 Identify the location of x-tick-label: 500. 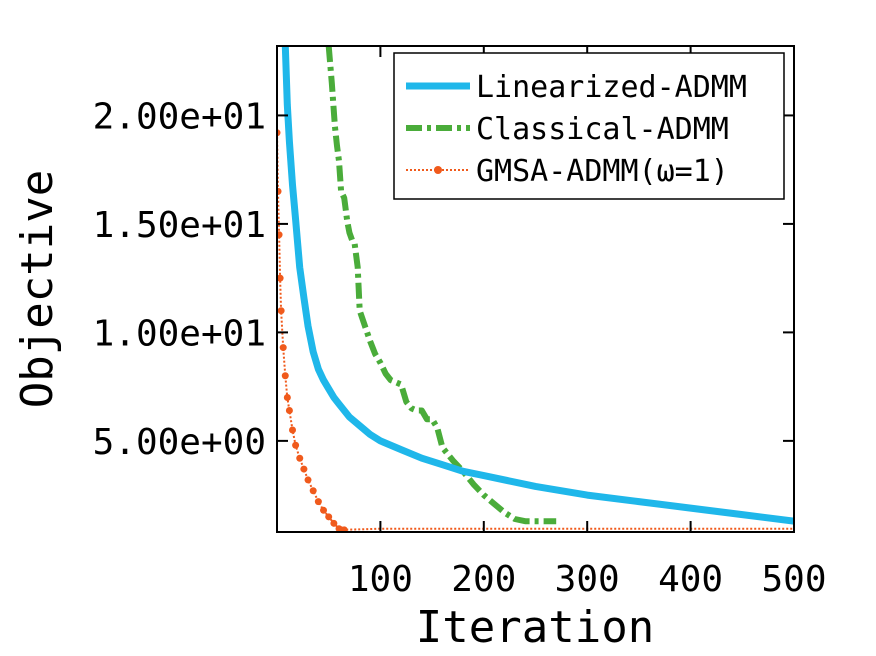
(793, 579).